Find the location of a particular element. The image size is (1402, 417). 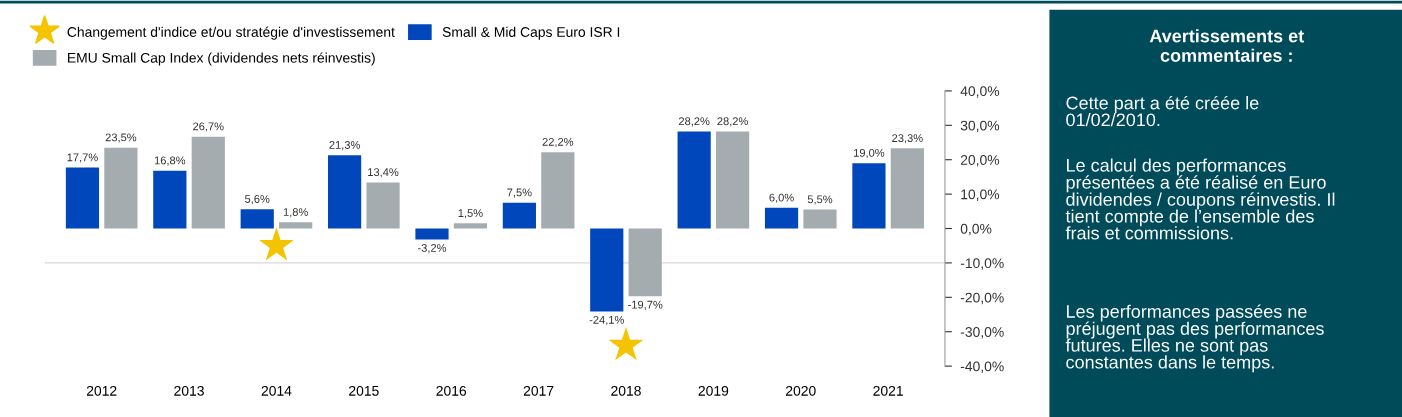

y-tick-label: -40,0% is located at coordinates (982, 367).